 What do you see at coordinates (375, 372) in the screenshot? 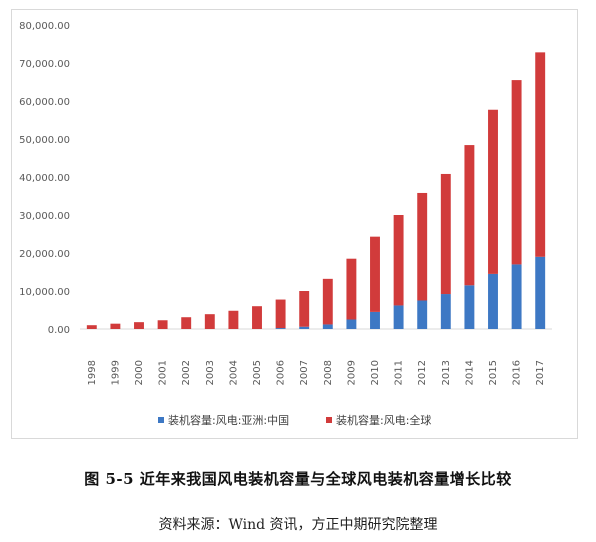
I see `x-tick-label: 2010` at bounding box center [375, 372].